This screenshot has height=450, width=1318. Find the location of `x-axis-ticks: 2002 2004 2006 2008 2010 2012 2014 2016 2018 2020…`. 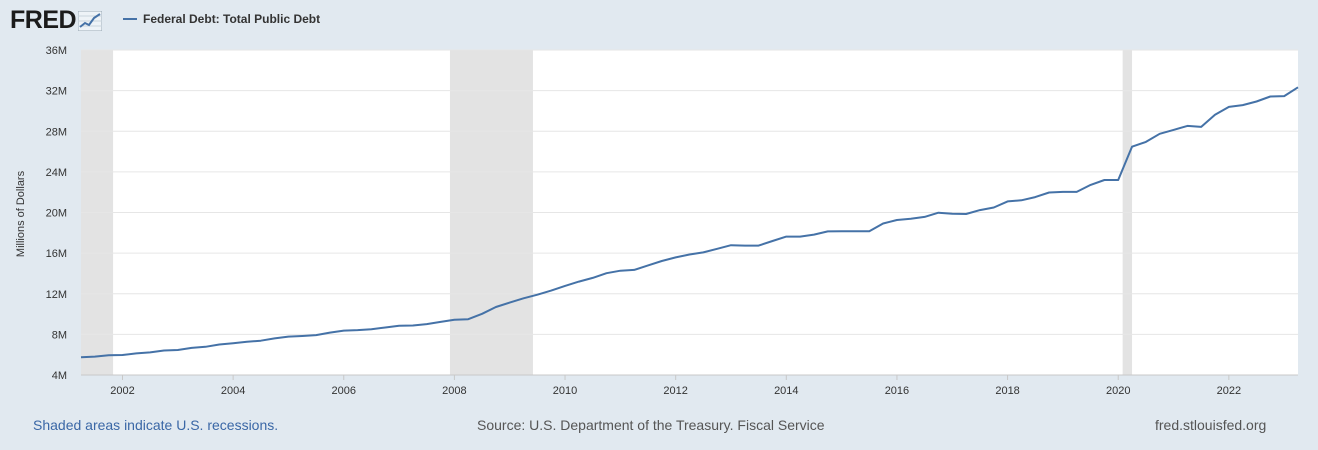

x-axis-ticks: 2002 2004 2006 2008 2010 2012 2014 2016 2018 2020… is located at coordinates (675, 386).